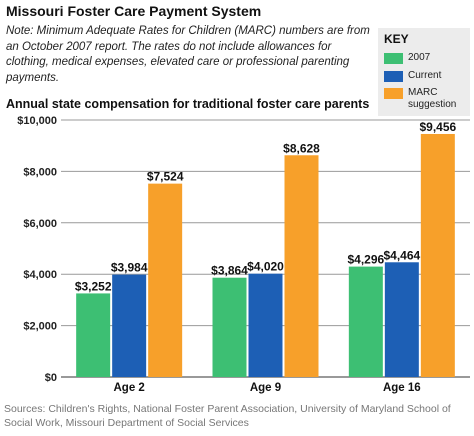 This screenshot has width=474, height=436. Describe the element at coordinates (229, 271) in the screenshot. I see `data-label: $3,864` at that location.